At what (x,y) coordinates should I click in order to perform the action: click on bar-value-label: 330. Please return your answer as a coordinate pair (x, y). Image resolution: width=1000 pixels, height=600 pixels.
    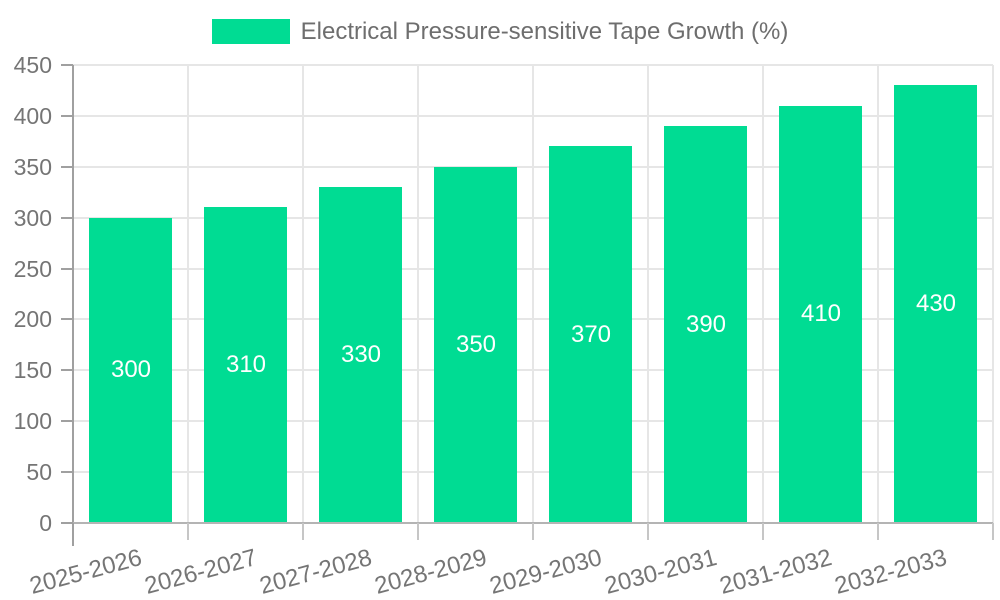
    Looking at the image, I should click on (361, 354).